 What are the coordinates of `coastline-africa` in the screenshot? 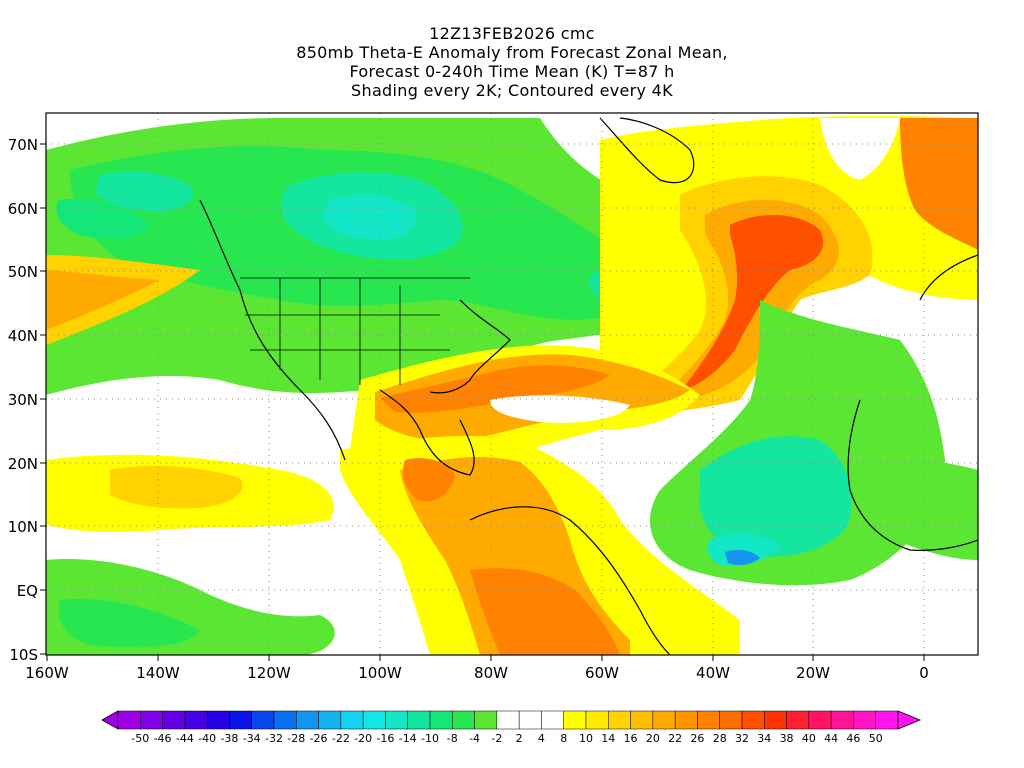 It's located at (912, 475).